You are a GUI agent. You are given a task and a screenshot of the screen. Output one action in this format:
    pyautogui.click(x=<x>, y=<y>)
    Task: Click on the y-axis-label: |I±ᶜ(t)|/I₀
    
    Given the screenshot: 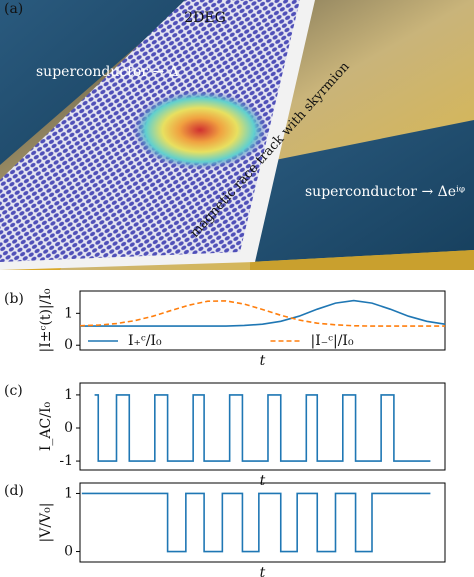 What is the action you would take?
    pyautogui.click(x=46, y=320)
    